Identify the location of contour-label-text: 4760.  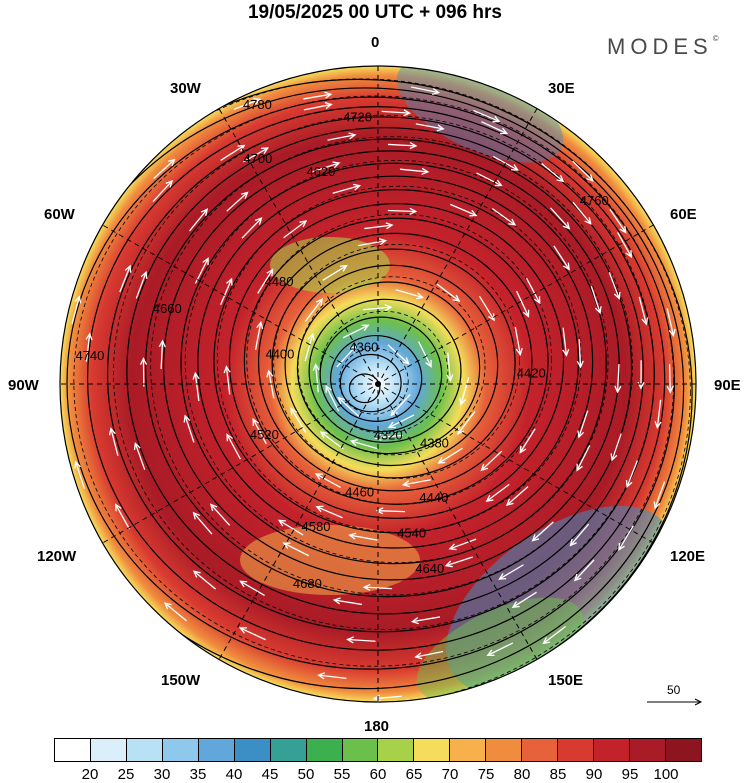
(594, 200).